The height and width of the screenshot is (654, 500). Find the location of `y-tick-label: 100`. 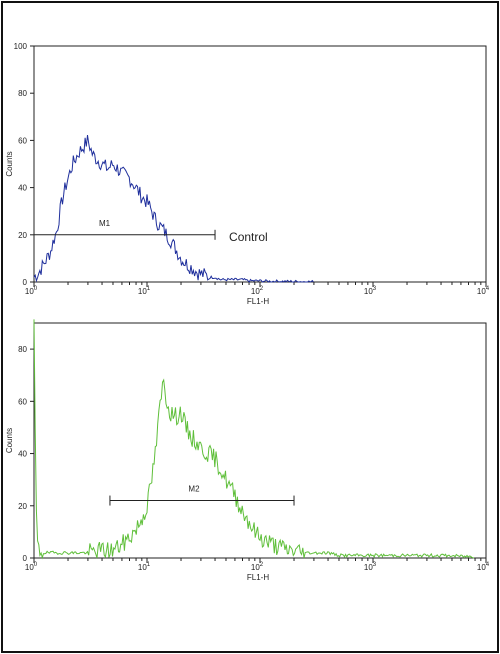

y-tick-label: 100 is located at coordinates (21, 46).